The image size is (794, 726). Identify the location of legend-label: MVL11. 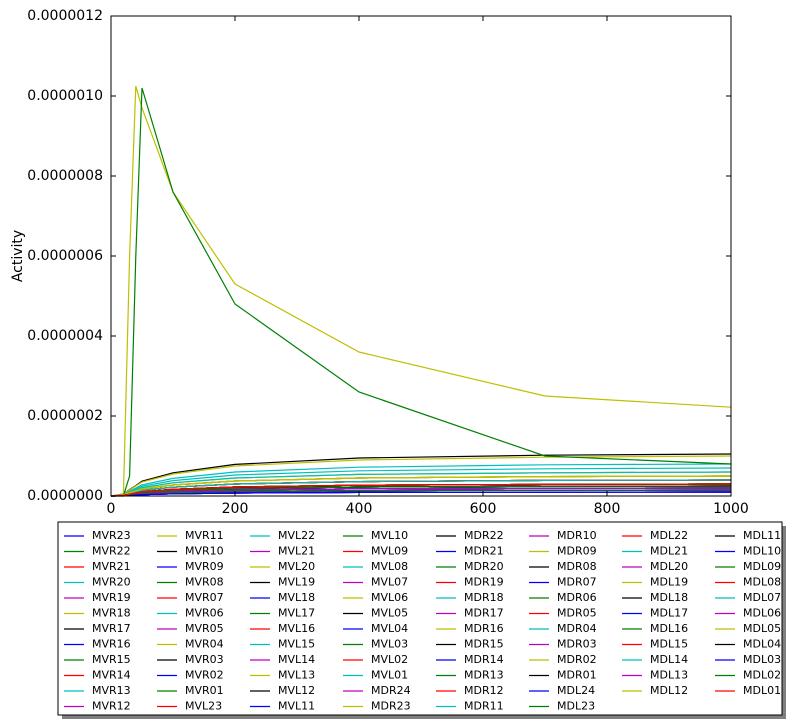
(296, 706).